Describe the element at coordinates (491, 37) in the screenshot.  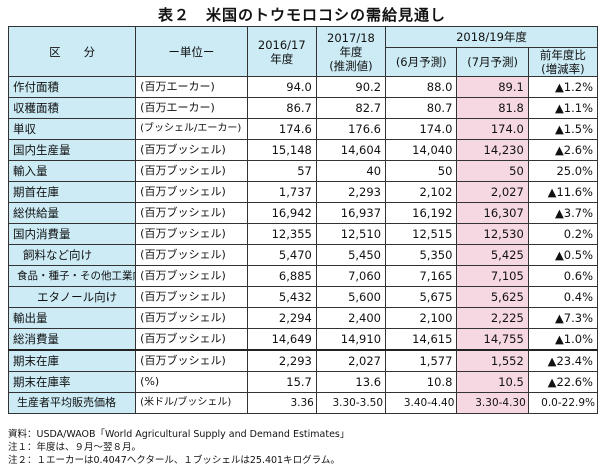
I see `header-2018: 2018/19年度` at that location.